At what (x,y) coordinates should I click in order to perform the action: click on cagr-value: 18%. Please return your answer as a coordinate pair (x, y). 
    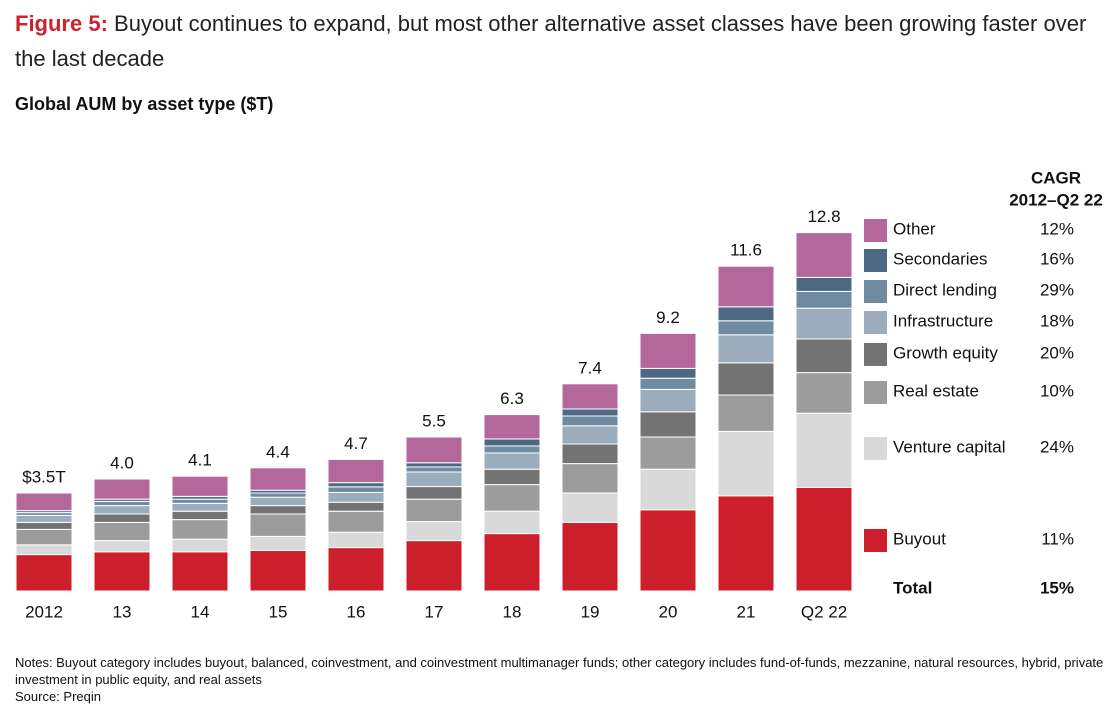
    Looking at the image, I should click on (1057, 320).